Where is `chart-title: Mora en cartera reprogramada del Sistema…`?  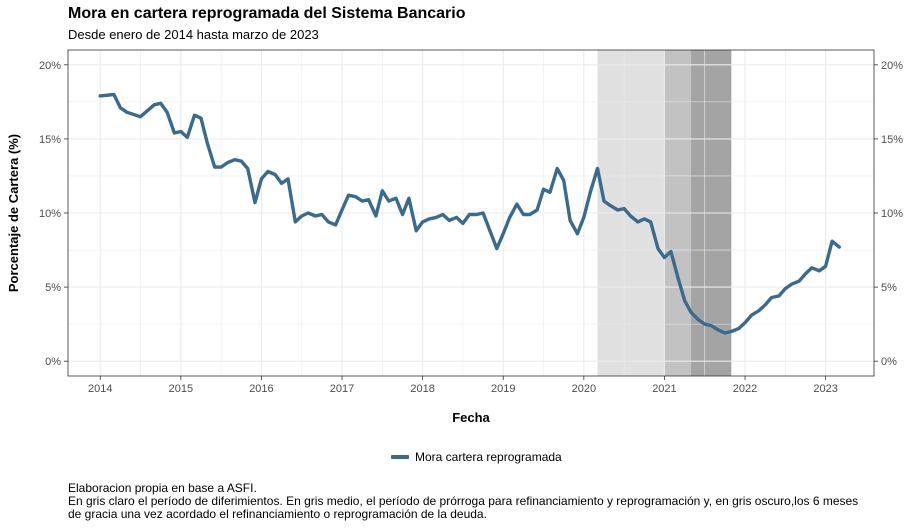
chart-title: Mora en cartera reprogramada del Sistema… is located at coordinates (267, 13).